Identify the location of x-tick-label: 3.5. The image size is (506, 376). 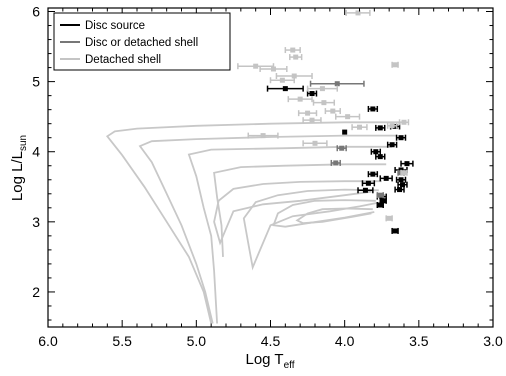
(419, 341).